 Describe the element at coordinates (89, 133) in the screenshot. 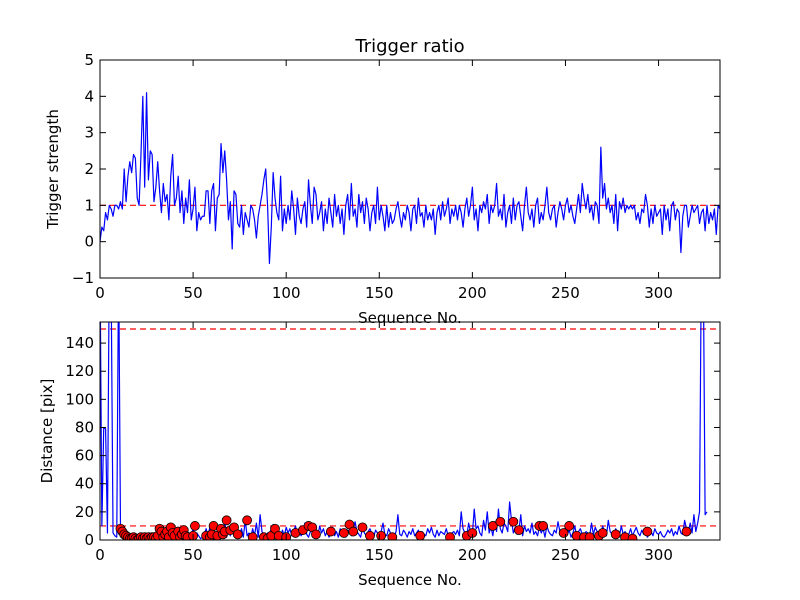

I see `y-tick-label: 3` at that location.